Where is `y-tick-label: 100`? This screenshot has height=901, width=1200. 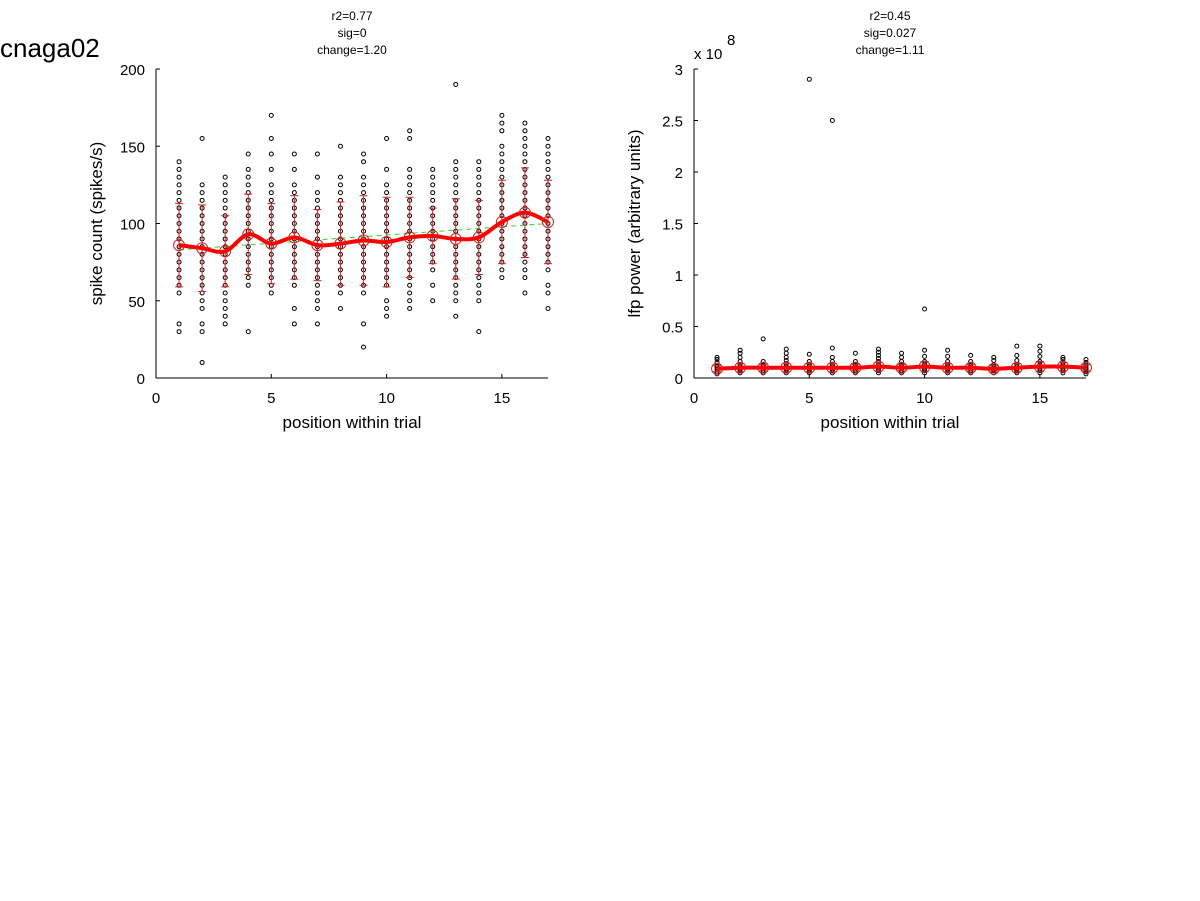 y-tick-label: 100 is located at coordinates (132, 225).